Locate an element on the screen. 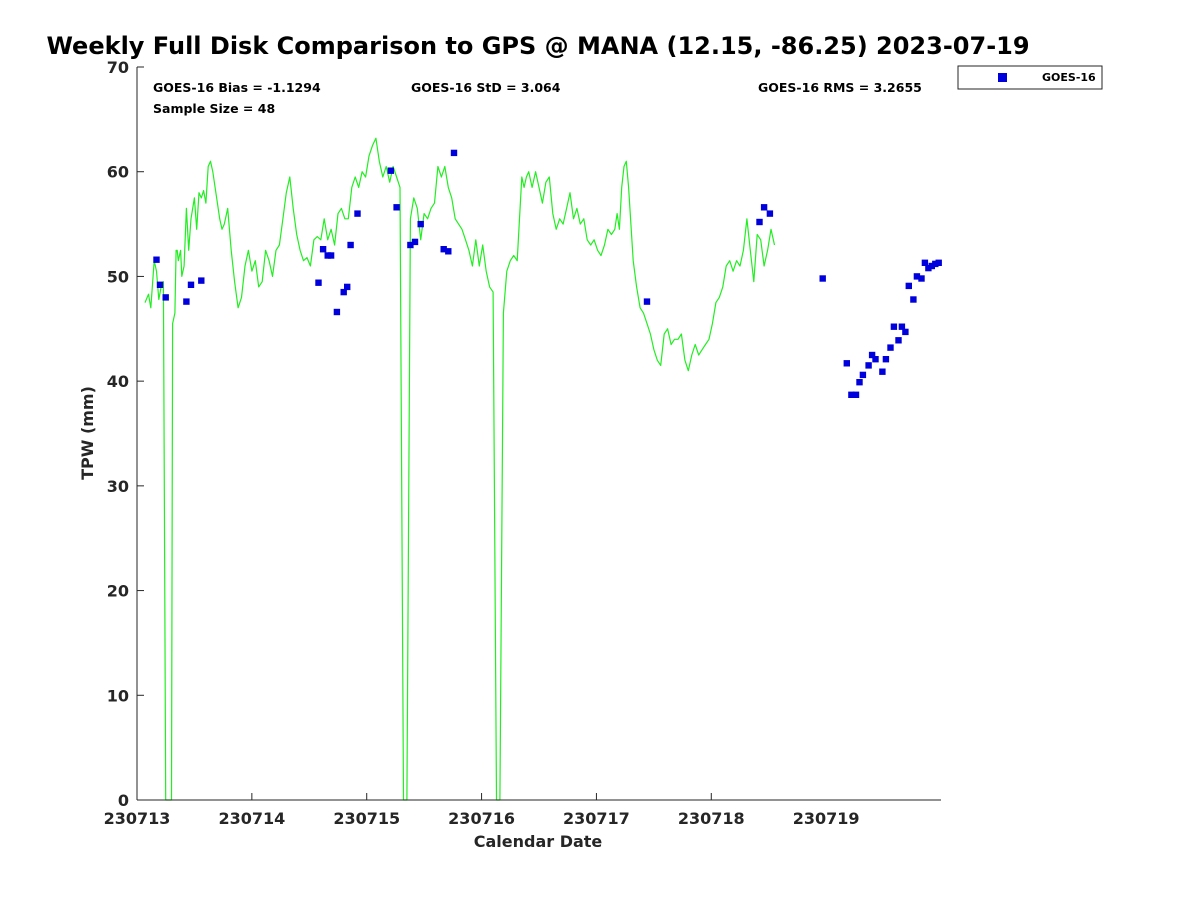 This screenshot has height=900, width=1200. legend: GOES-16 is located at coordinates (1030, 77).